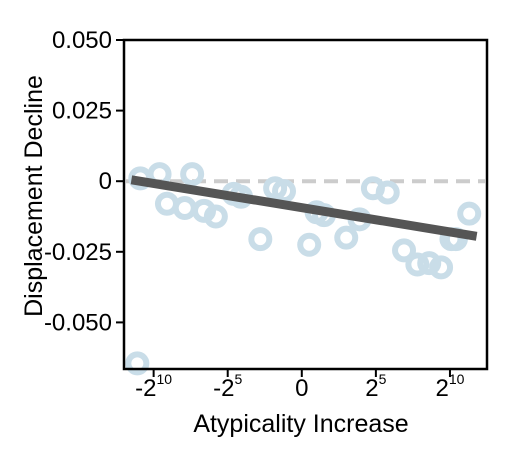 The width and height of the screenshot is (516, 464). I want to click on y-tick-label: 0.050, so click(82, 40).